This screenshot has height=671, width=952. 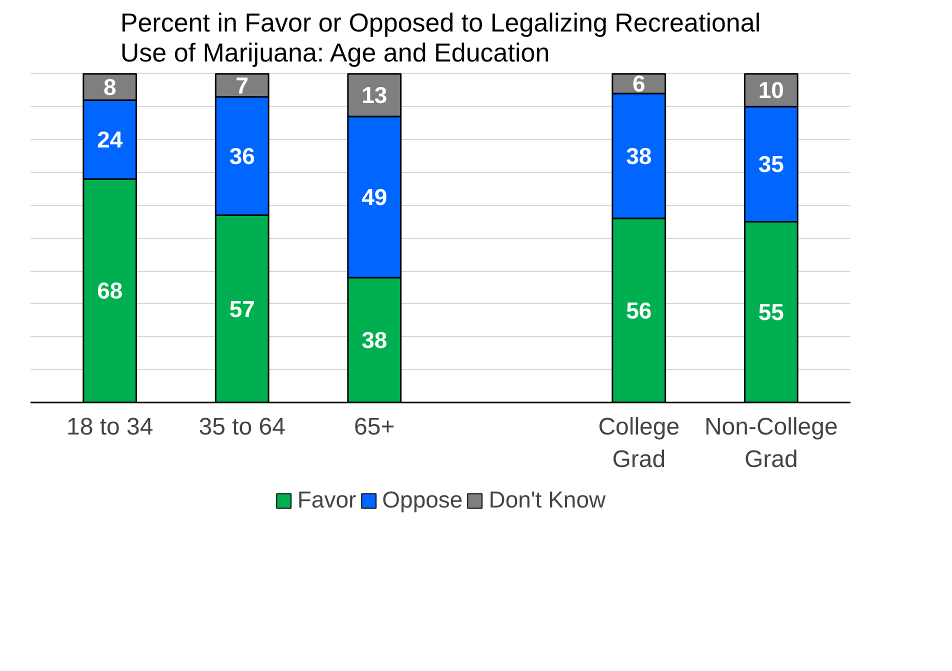 What do you see at coordinates (547, 500) in the screenshot?
I see `legend-label: Don't Know` at bounding box center [547, 500].